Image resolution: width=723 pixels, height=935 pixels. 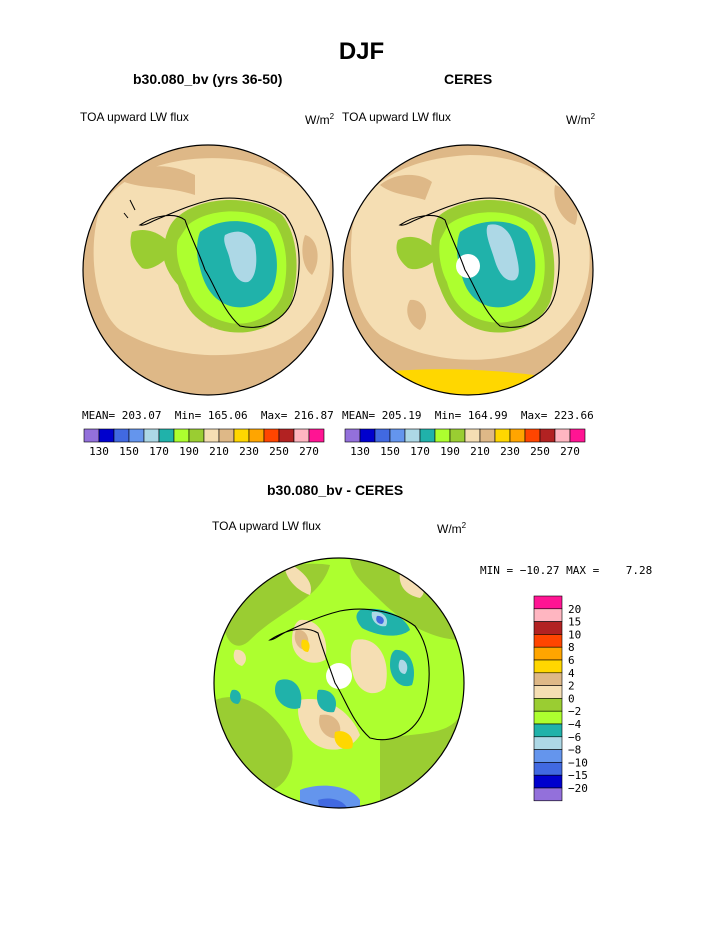 I want to click on panel1-colorbar: 130 150 170 190 210 230 250 270, so click(x=204, y=443).